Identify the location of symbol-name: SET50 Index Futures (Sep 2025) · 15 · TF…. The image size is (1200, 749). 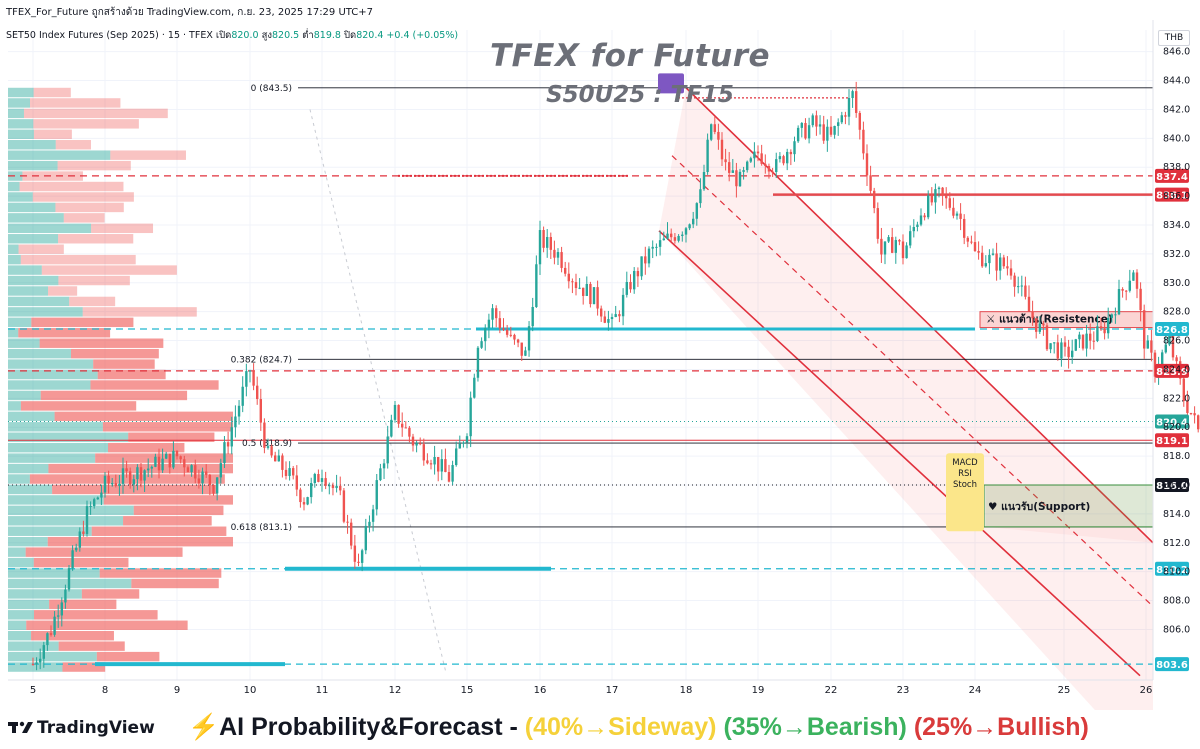
(109, 35).